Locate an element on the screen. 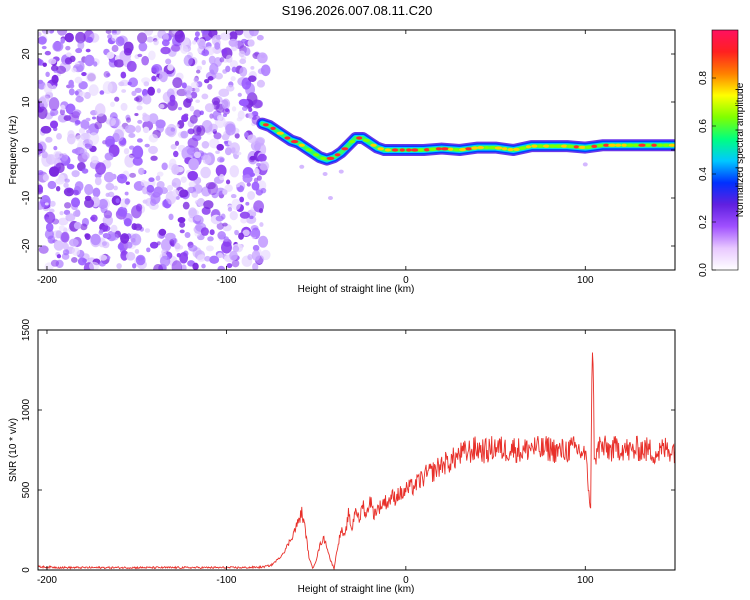 This screenshot has height=600, width=750. colorbar-label: Normalized spectral amplitude is located at coordinates (740, 149).